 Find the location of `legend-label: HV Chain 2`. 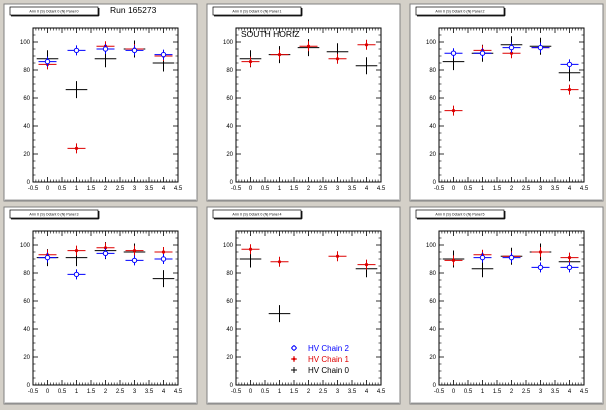

legend-label: HV Chain 2 is located at coordinates (328, 348).